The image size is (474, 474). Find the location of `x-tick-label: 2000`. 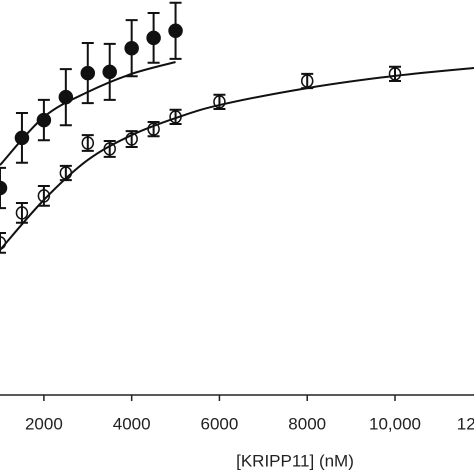

x-tick-label: 2000 is located at coordinates (44, 423).